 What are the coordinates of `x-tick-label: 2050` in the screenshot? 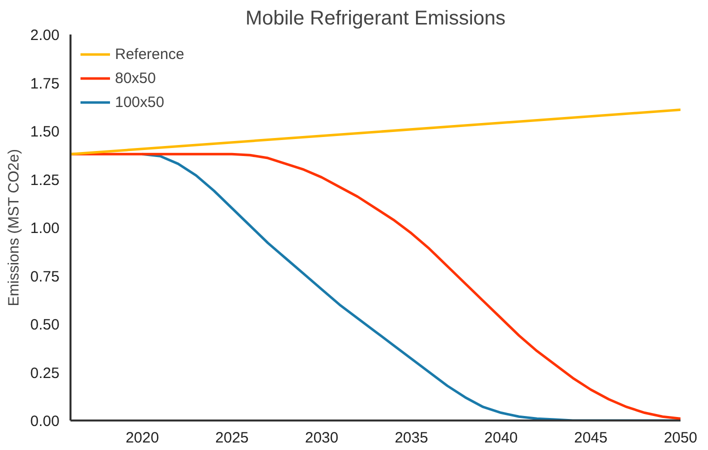 It's located at (681, 438).